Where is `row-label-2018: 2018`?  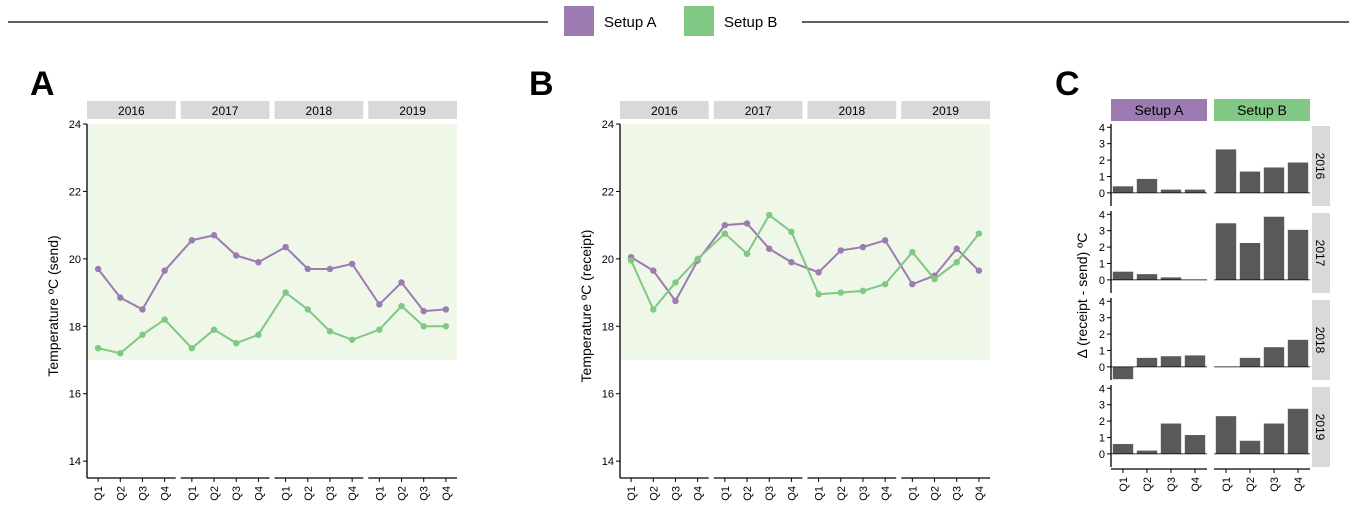 row-label-2018: 2018 is located at coordinates (1320, 340).